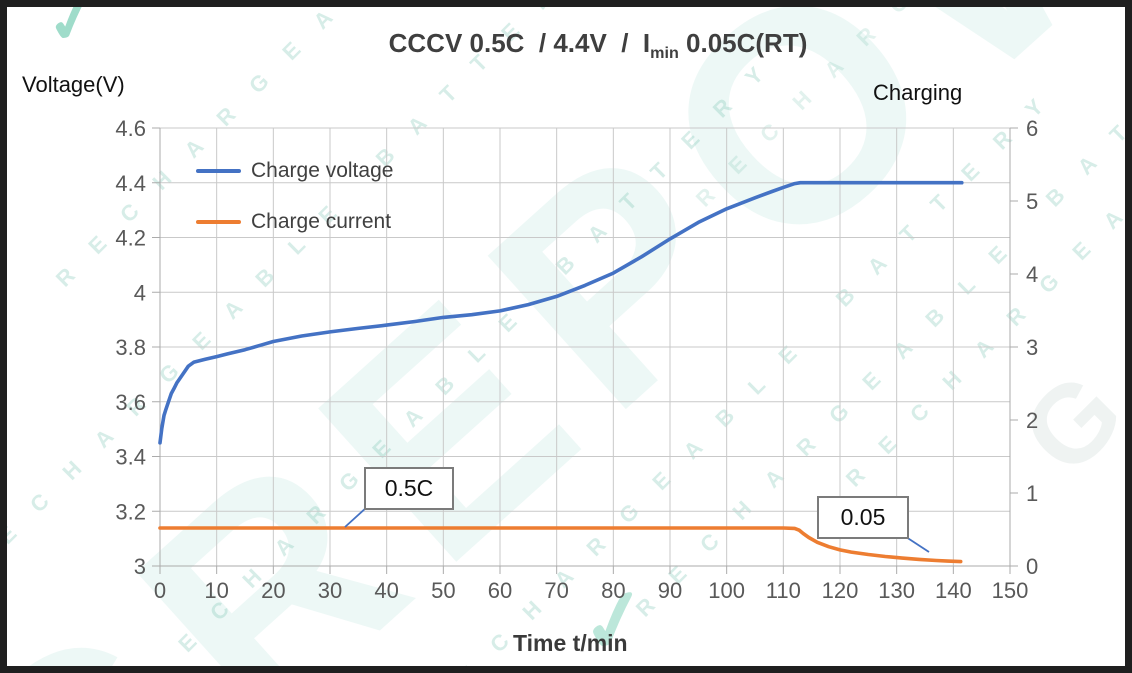 The width and height of the screenshot is (1132, 673). What do you see at coordinates (953, 590) in the screenshot?
I see `x-tick-label: 140` at bounding box center [953, 590].